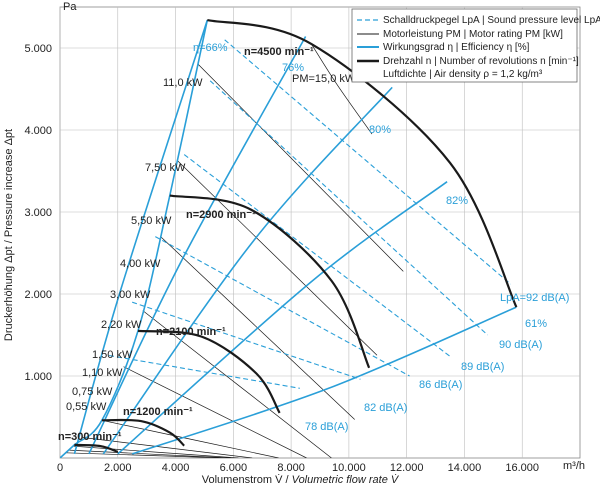 Image resolution: width=600 pixels, height=491 pixels. Describe the element at coordinates (121, 325) in the screenshot. I see `motor-label-4: 2,20 kW` at that location.